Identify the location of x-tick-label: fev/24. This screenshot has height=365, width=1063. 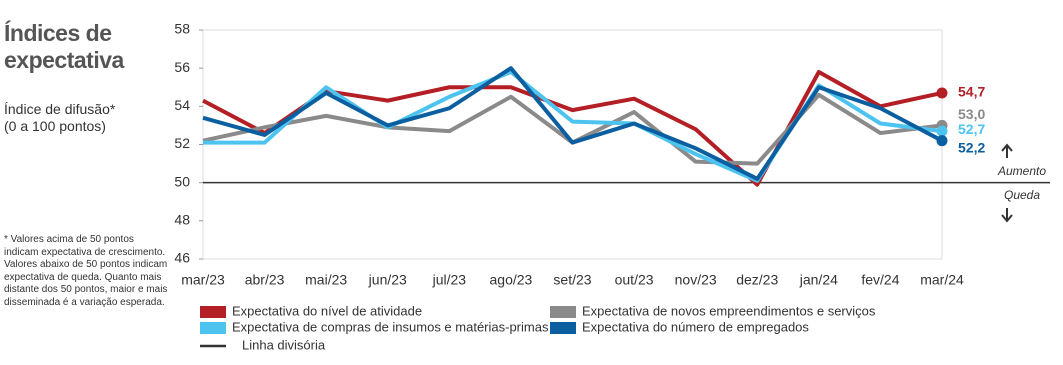
(880, 280).